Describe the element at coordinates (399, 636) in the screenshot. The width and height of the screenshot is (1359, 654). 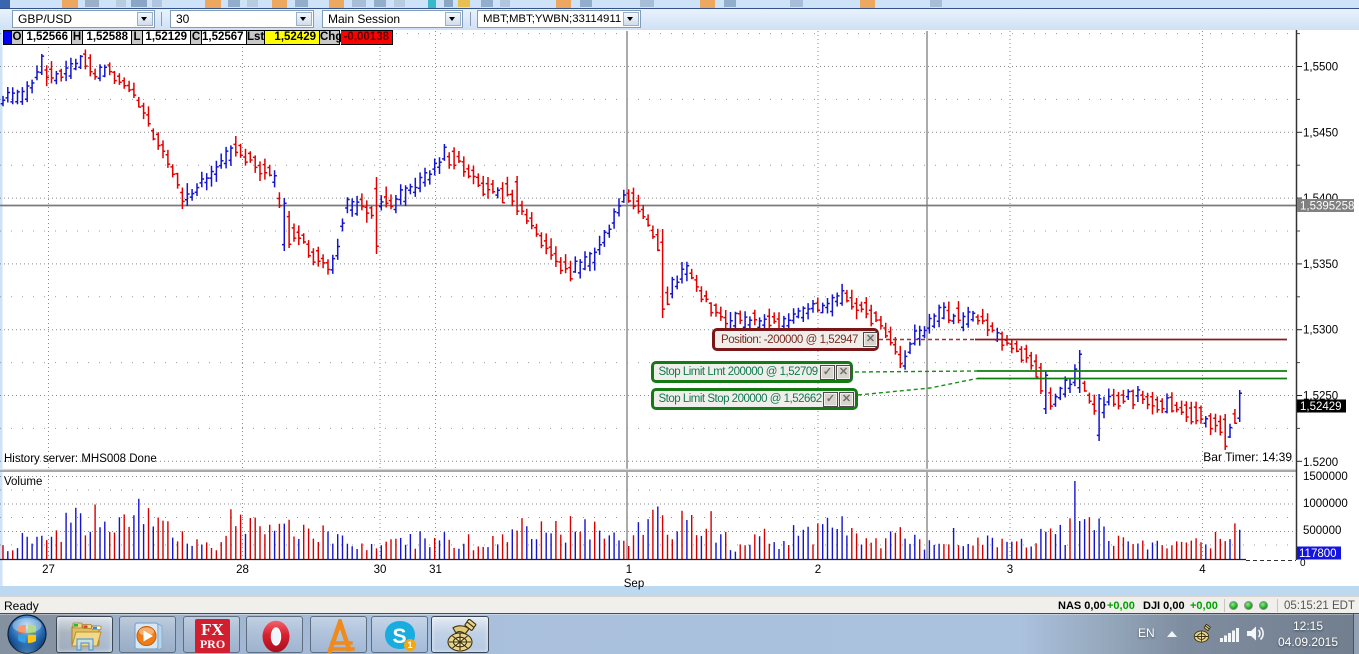
I see `svg-text: S` at that location.